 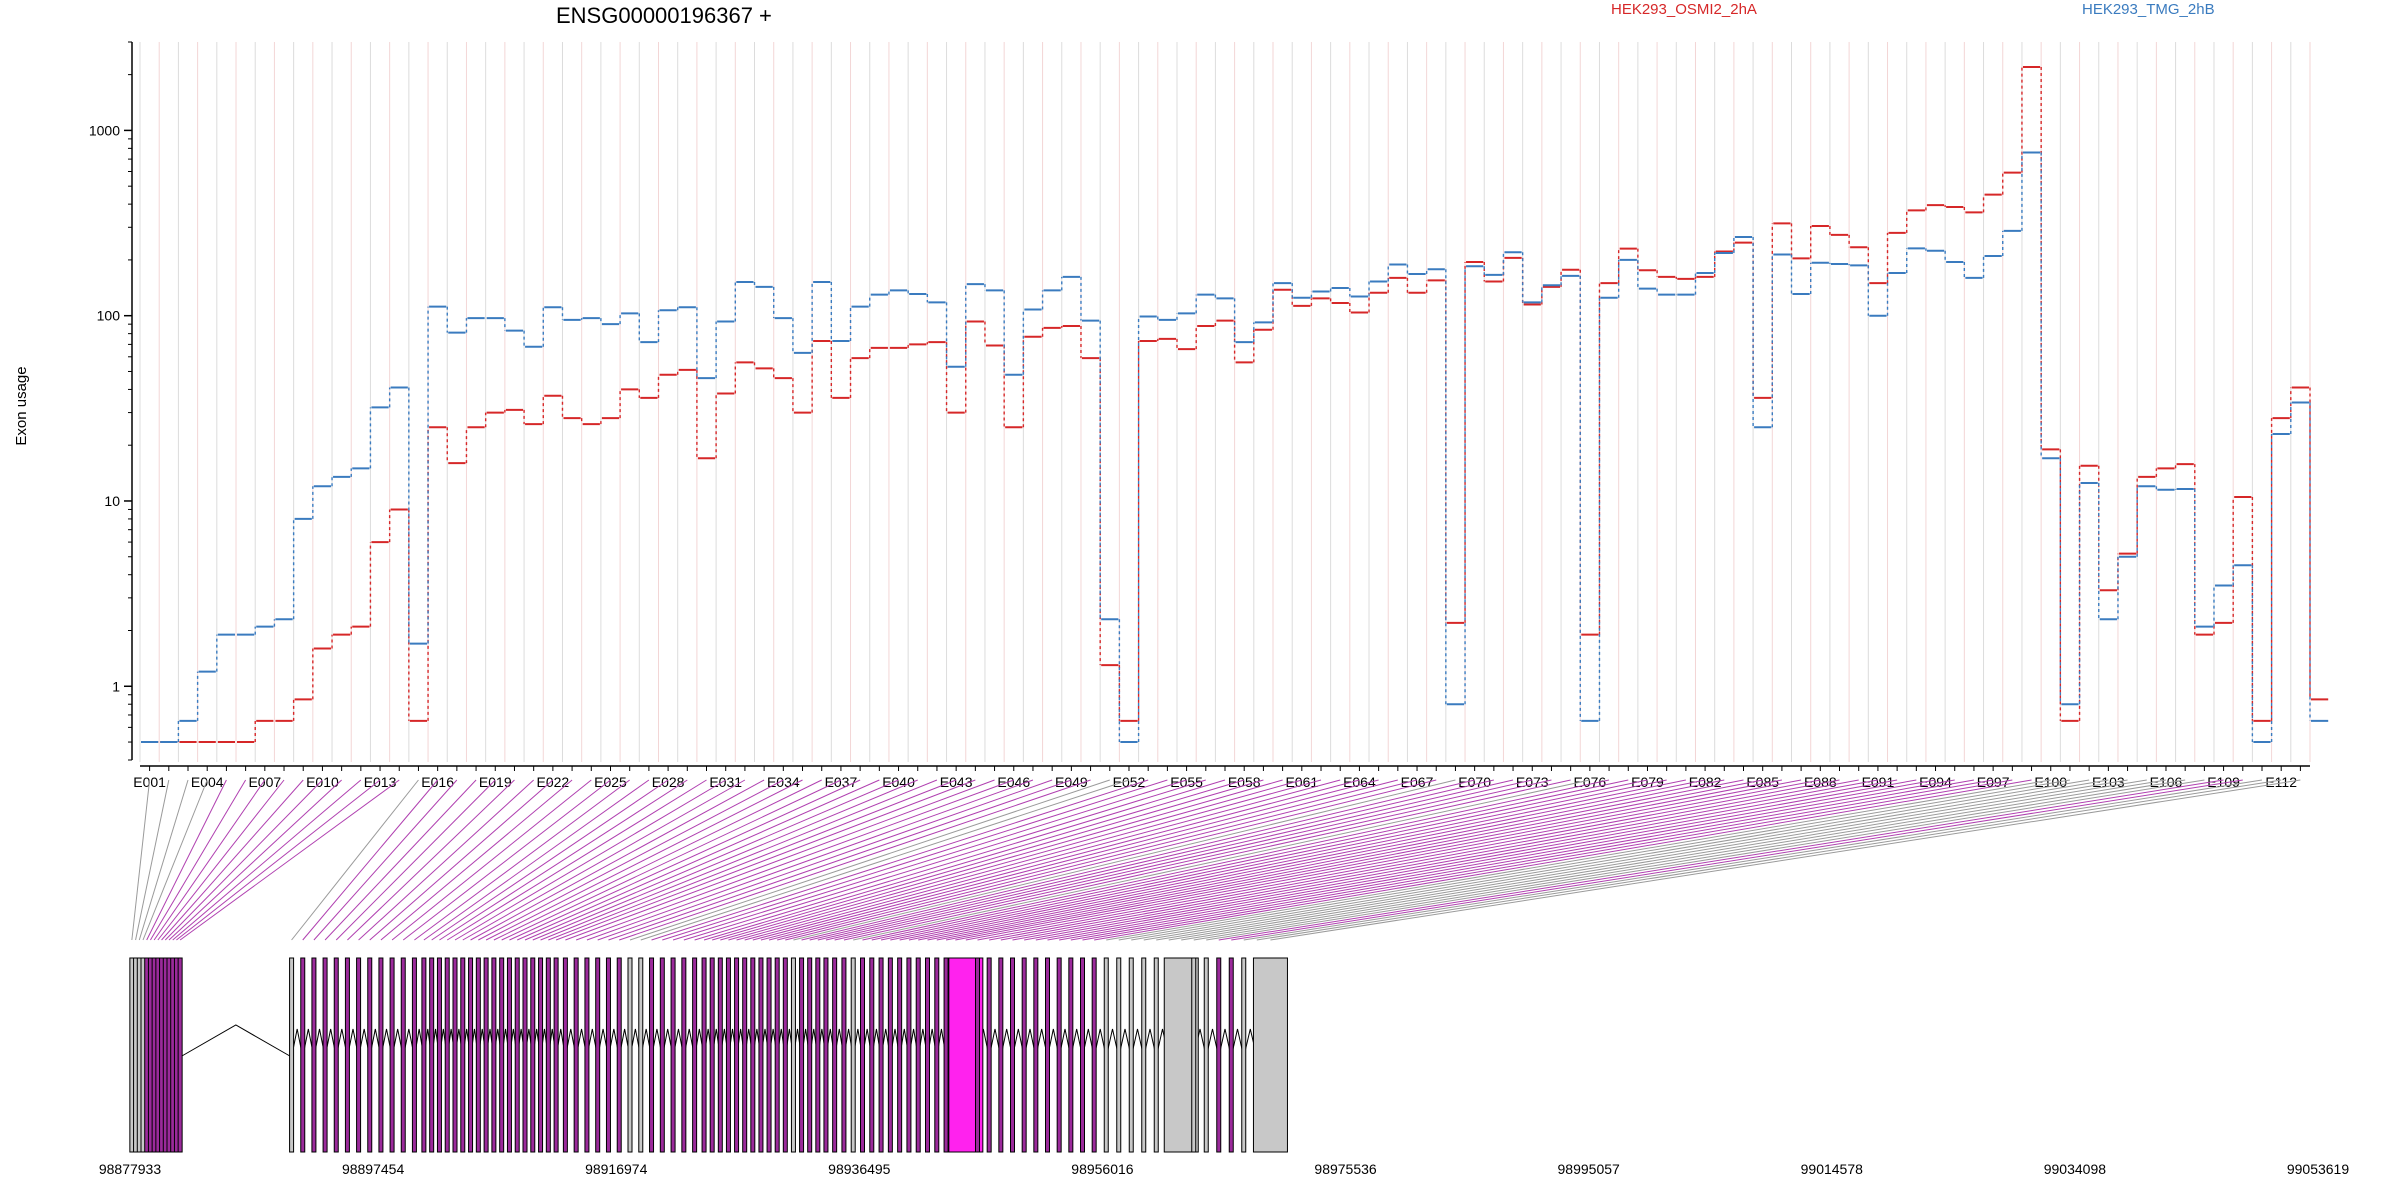 I want to click on y-tick-label: 10, so click(x=112, y=501).